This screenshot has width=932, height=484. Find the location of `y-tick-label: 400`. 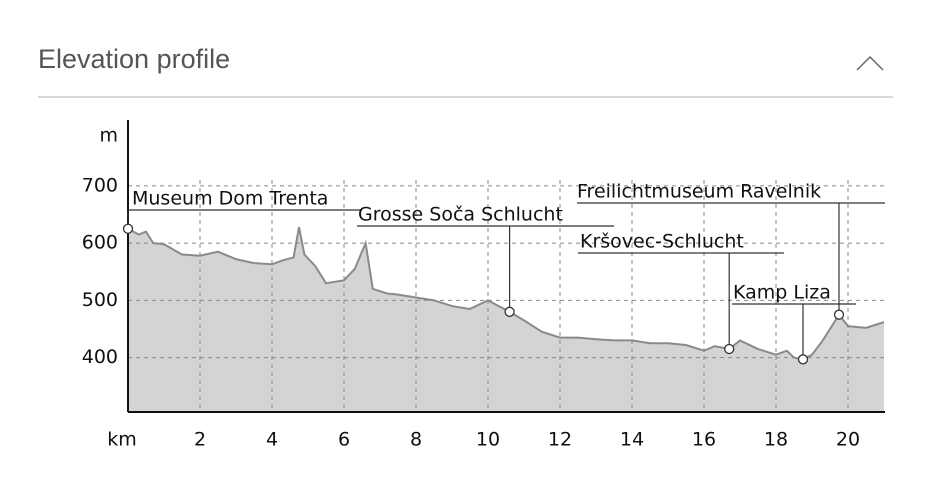

y-tick-label: 400 is located at coordinates (100, 357).